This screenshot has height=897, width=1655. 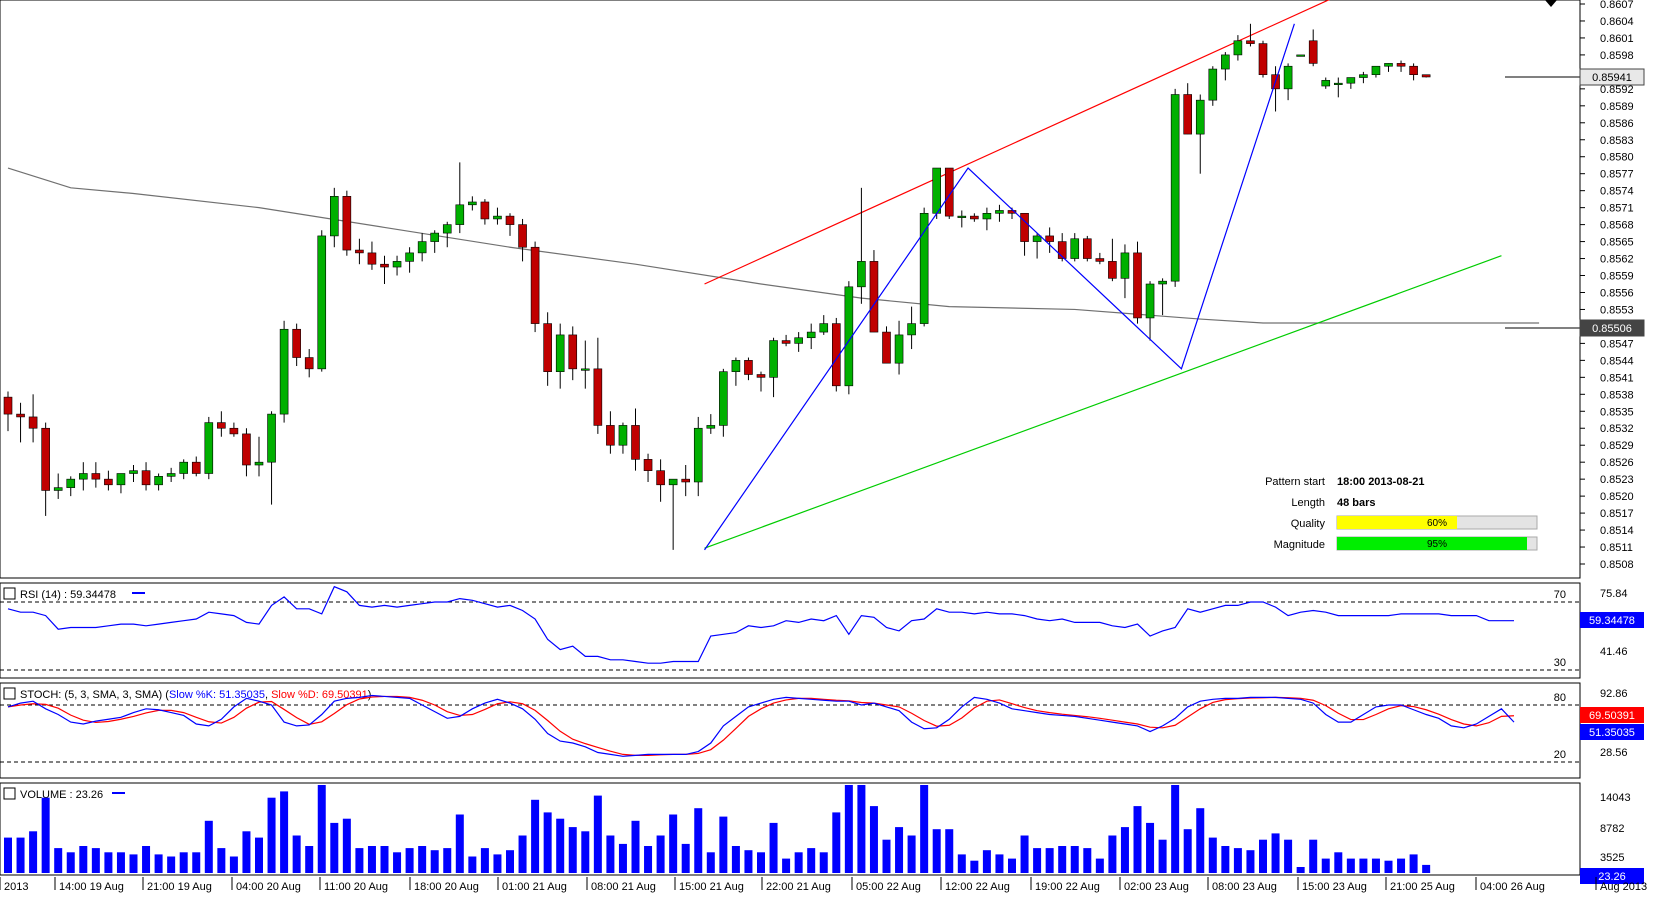 I want to click on stoch-lines, so click(x=761, y=725).